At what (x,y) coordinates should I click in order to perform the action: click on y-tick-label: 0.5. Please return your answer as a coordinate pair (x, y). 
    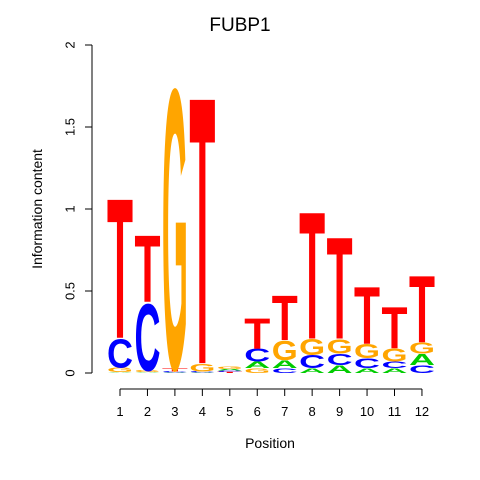
    Looking at the image, I should click on (70, 291).